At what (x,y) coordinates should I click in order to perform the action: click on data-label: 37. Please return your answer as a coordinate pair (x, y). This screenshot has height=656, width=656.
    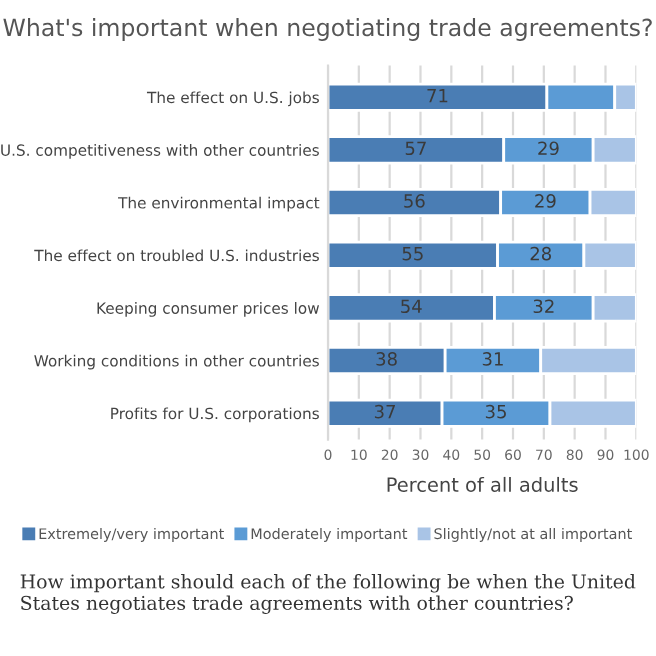
    Looking at the image, I should click on (384, 411).